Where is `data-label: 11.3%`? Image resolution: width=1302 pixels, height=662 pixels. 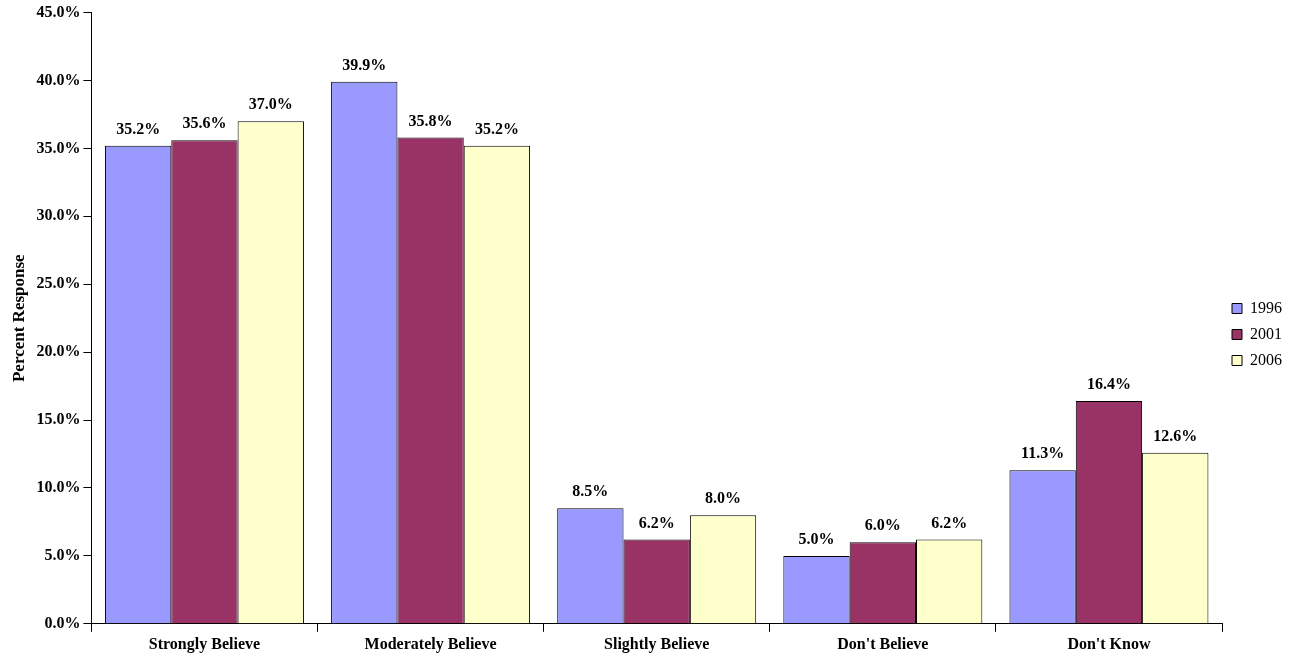 data-label: 11.3% is located at coordinates (1043, 453).